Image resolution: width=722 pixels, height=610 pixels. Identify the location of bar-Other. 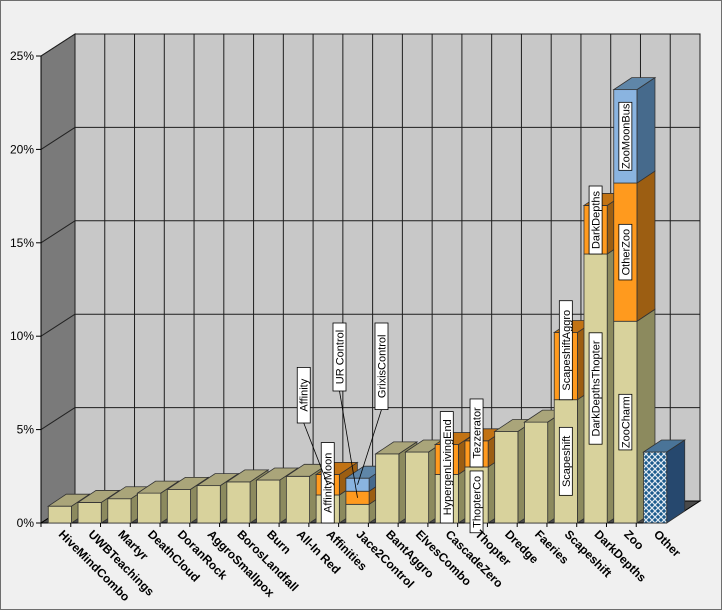
(664, 481).